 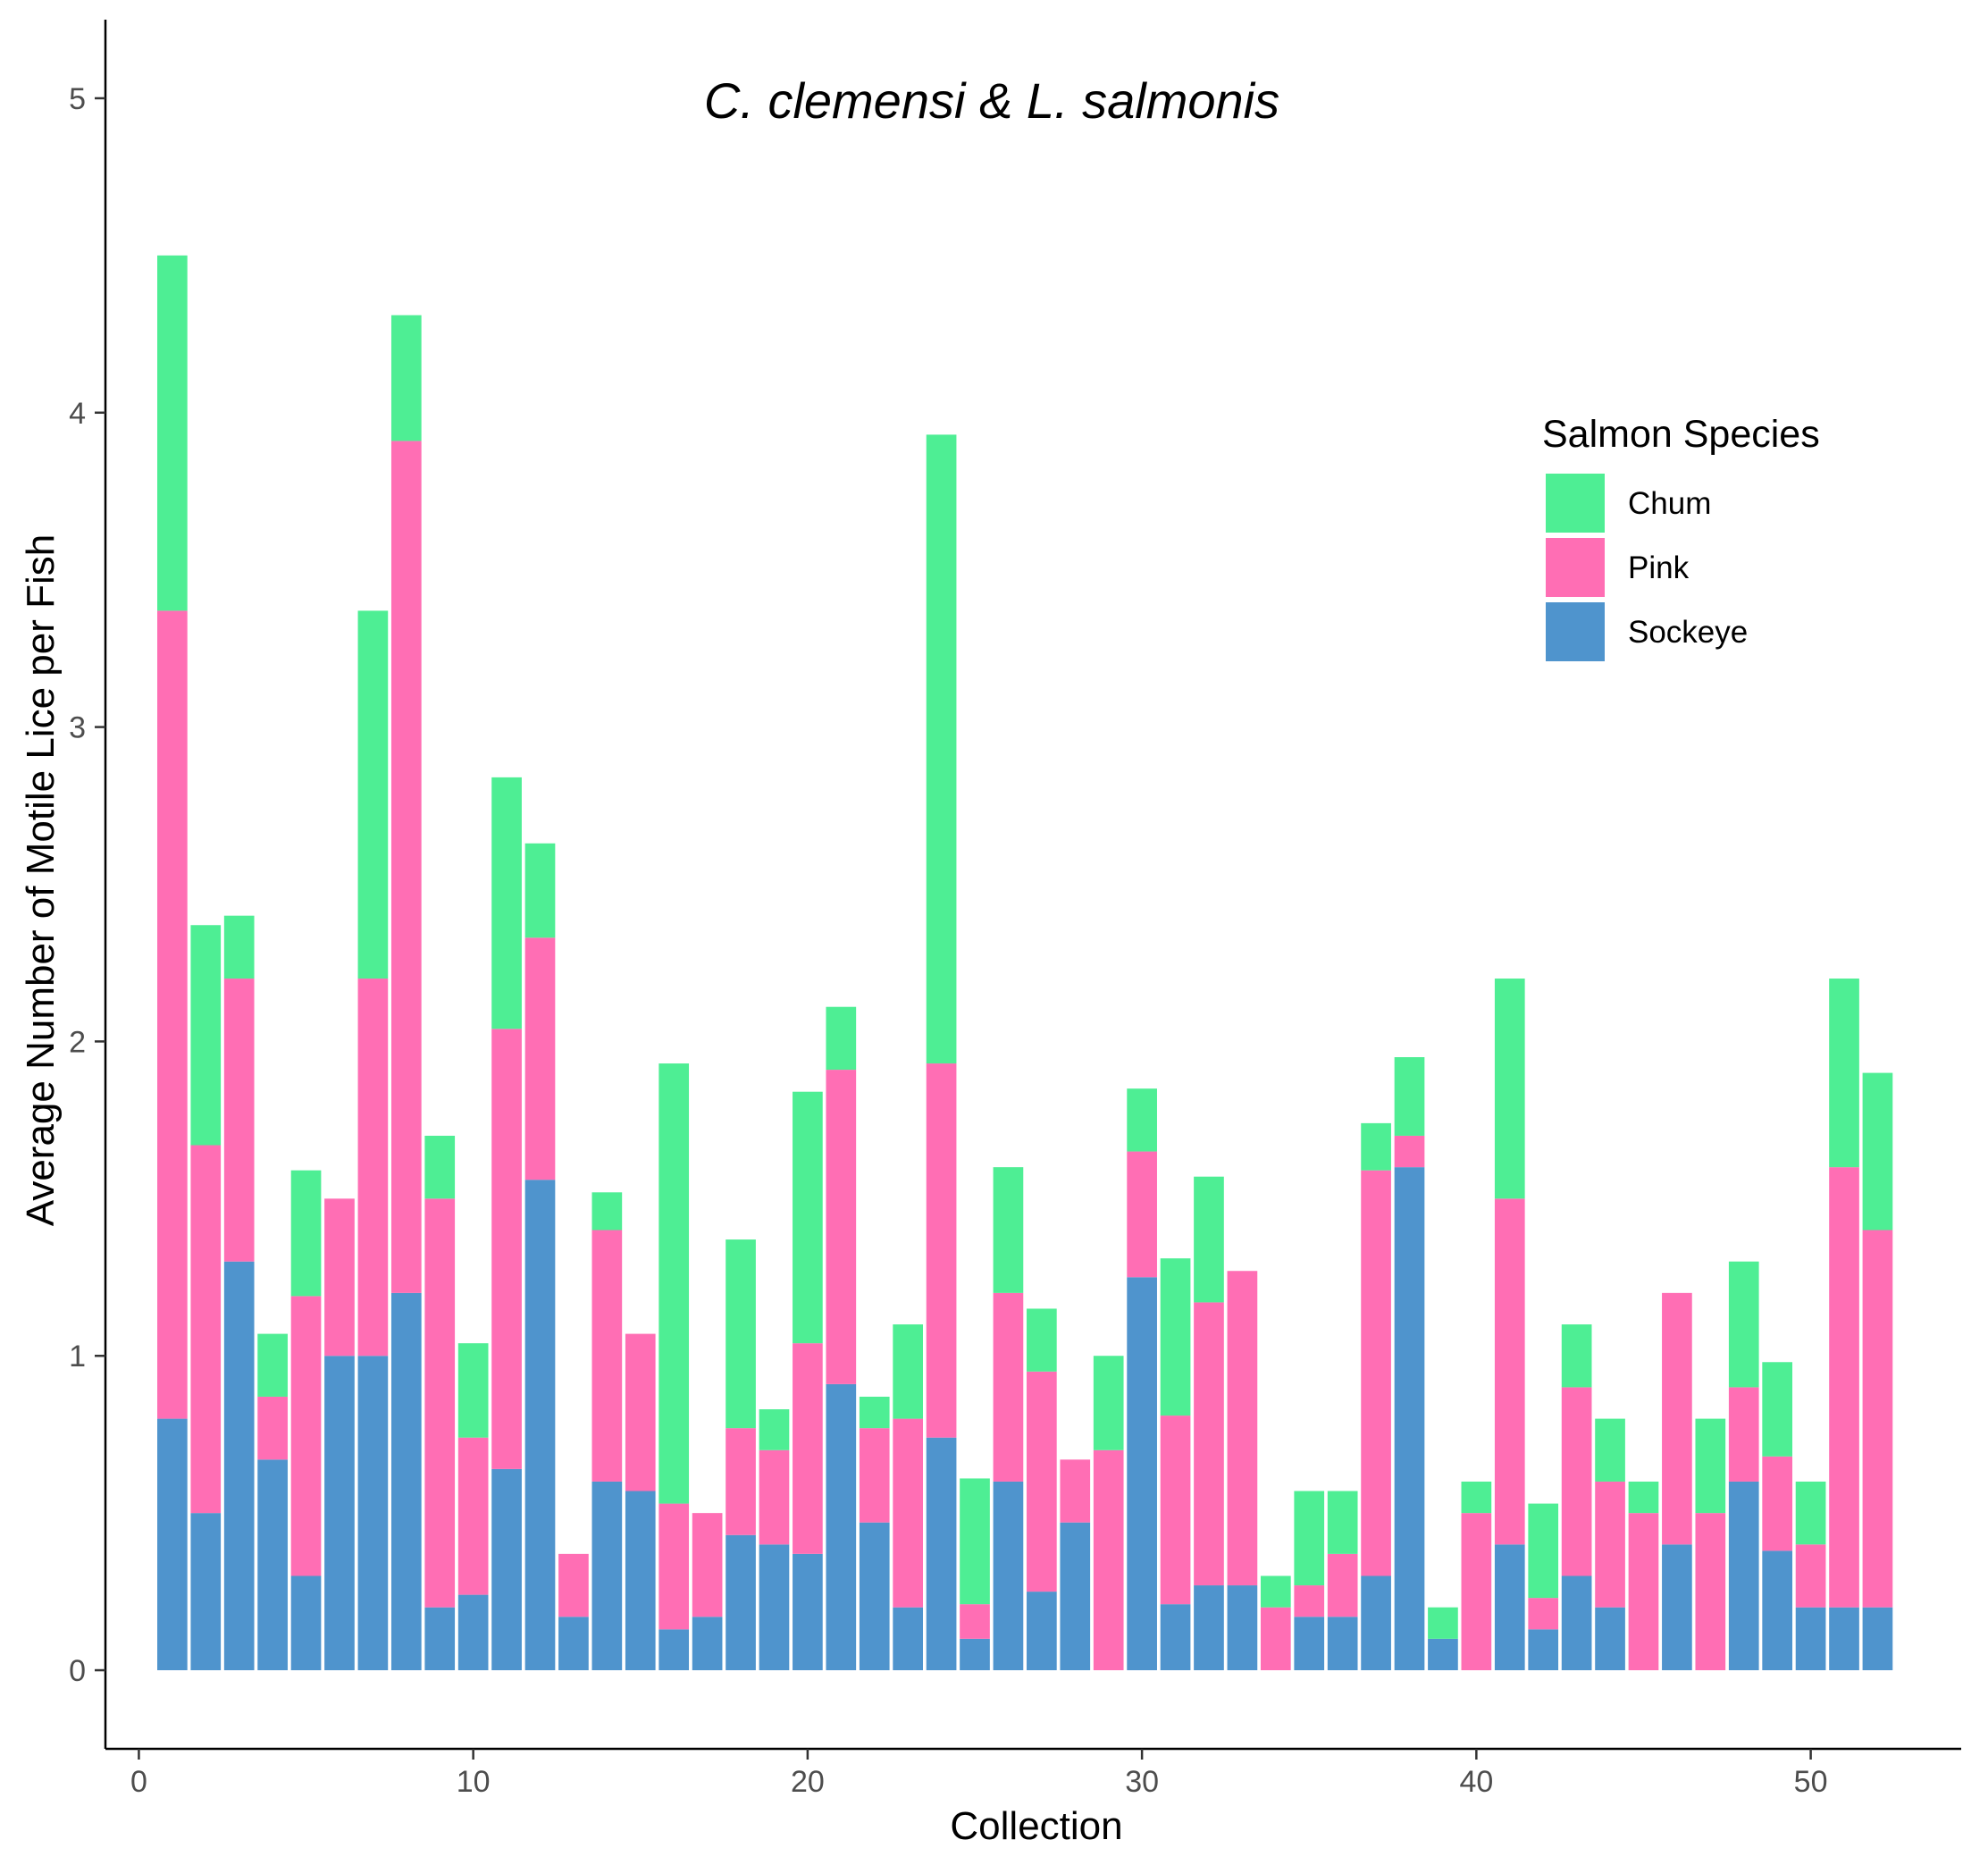 I want to click on y-tick-label-3: 3, so click(x=77, y=728).